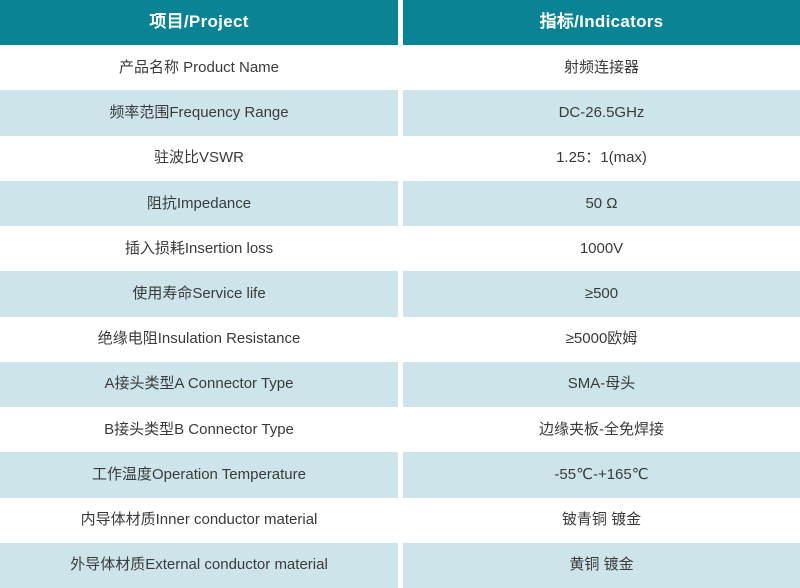  I want to click on table-row: 阻抗Impedance 50 Ω, so click(400, 203).